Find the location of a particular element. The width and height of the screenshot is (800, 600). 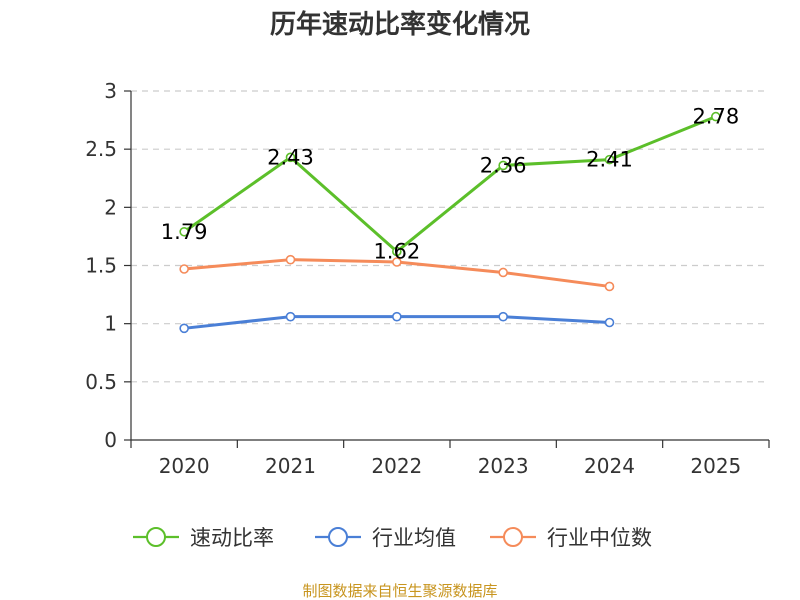

chart-title: 历年速动比率变化情况 is located at coordinates (400, 24).